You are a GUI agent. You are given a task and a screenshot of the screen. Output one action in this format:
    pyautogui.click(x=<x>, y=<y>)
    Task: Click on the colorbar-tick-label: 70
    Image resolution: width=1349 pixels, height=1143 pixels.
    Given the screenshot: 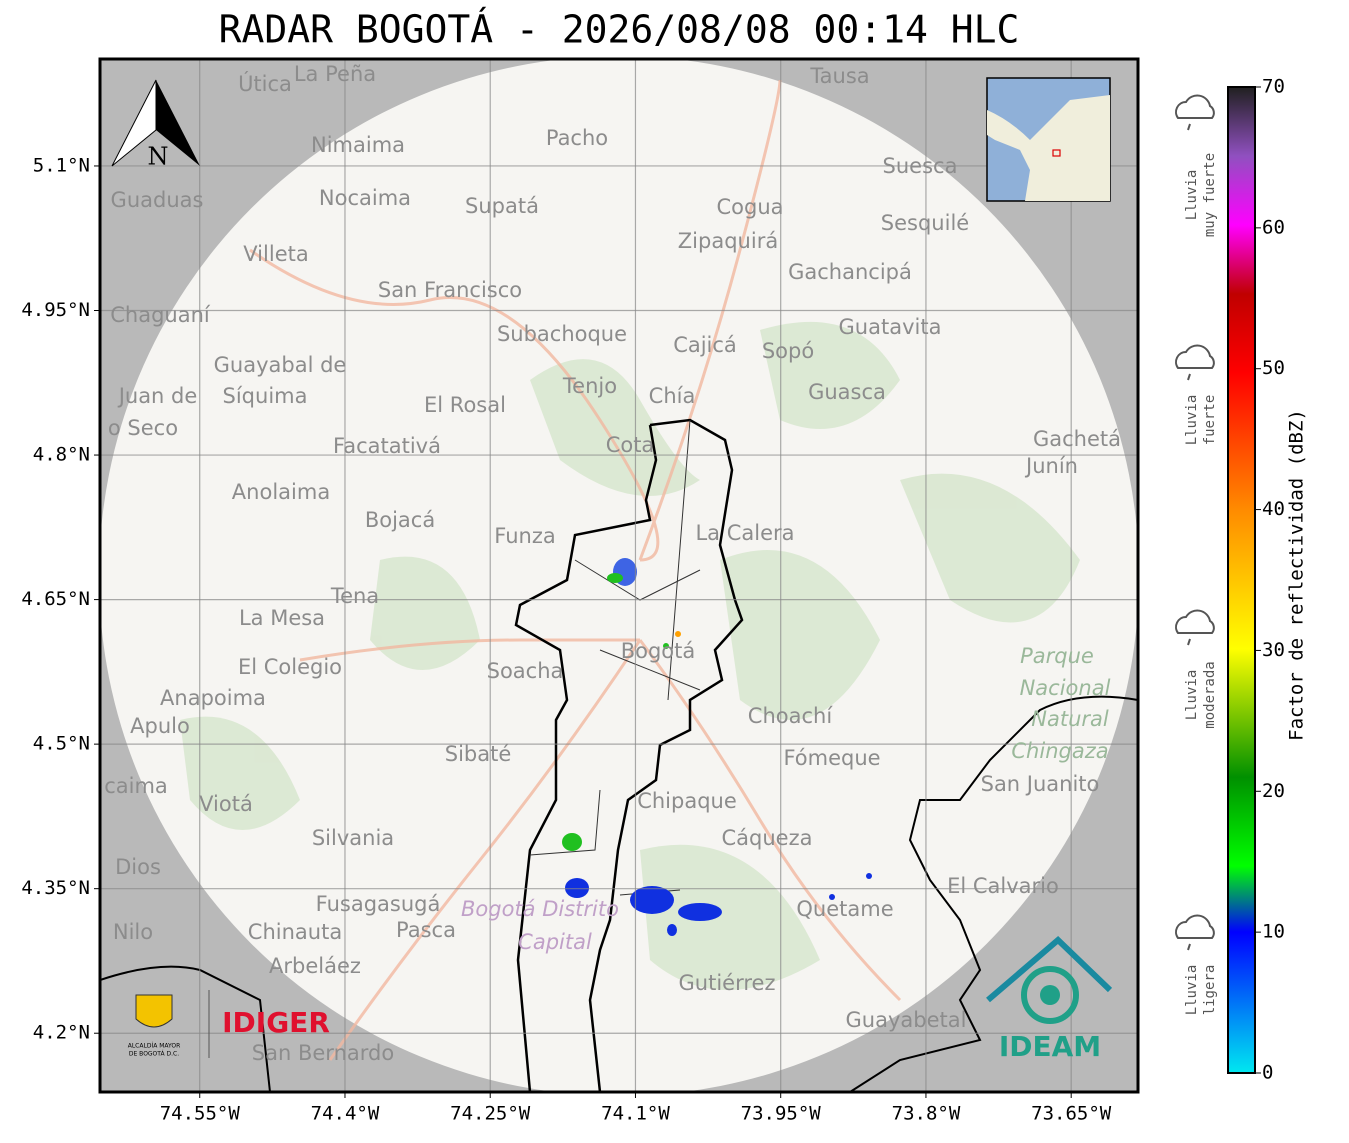 What is the action you would take?
    pyautogui.click(x=1273, y=87)
    